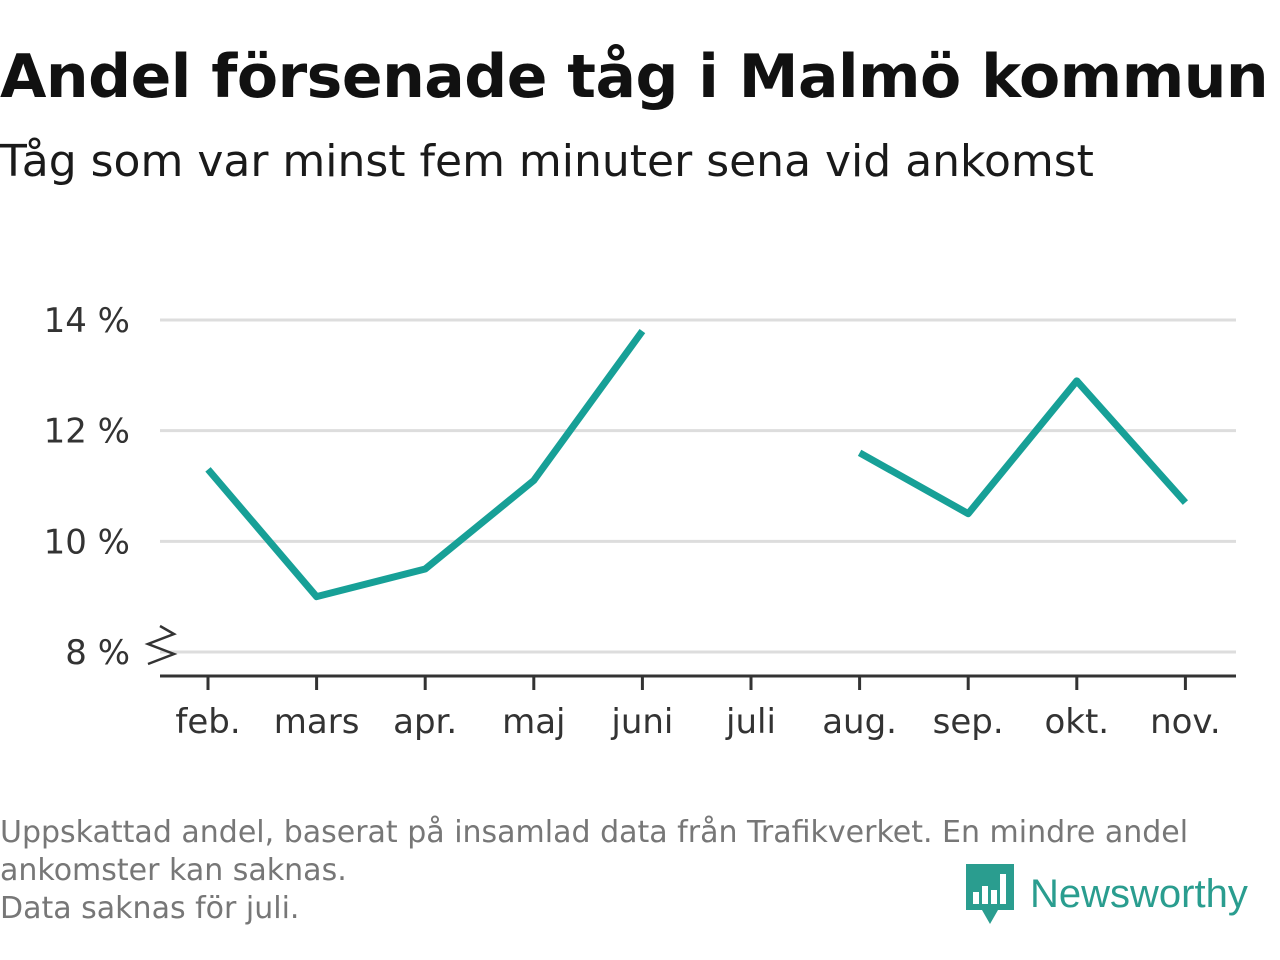 The image size is (1280, 960). Describe the element at coordinates (1139, 893) in the screenshot. I see `brand-name: Newsworthy` at that location.